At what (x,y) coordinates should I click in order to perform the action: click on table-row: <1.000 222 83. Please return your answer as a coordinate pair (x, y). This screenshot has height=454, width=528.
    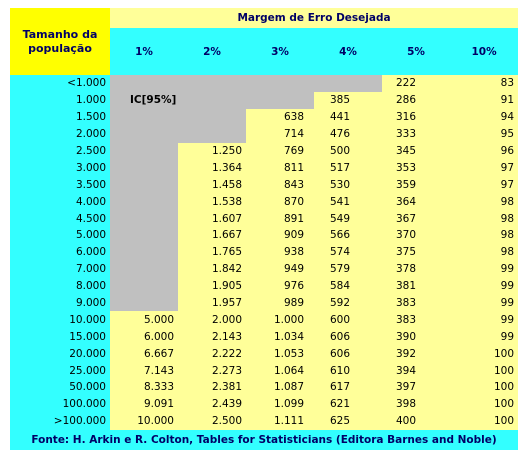
    Looking at the image, I should click on (264, 83).